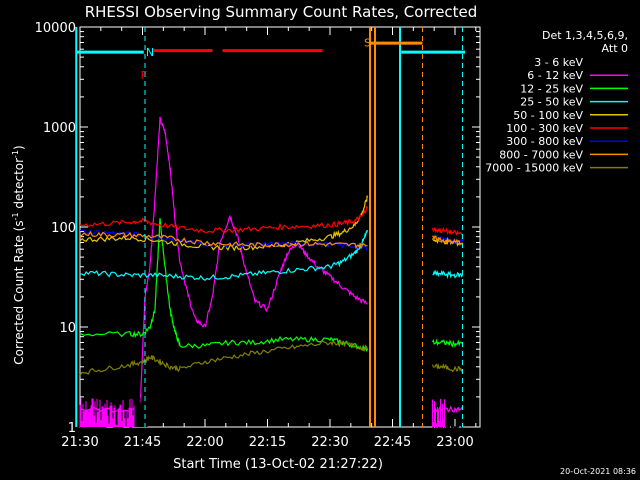  I want to click on legend-entry-label: 800 - 7000 keV, so click(541, 154).